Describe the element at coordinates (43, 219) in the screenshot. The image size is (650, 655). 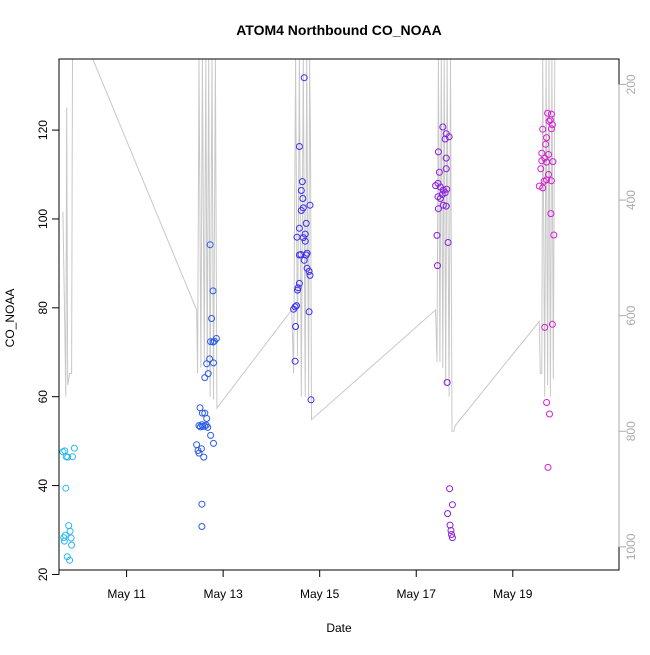
I see `y-tick-label: 100` at that location.